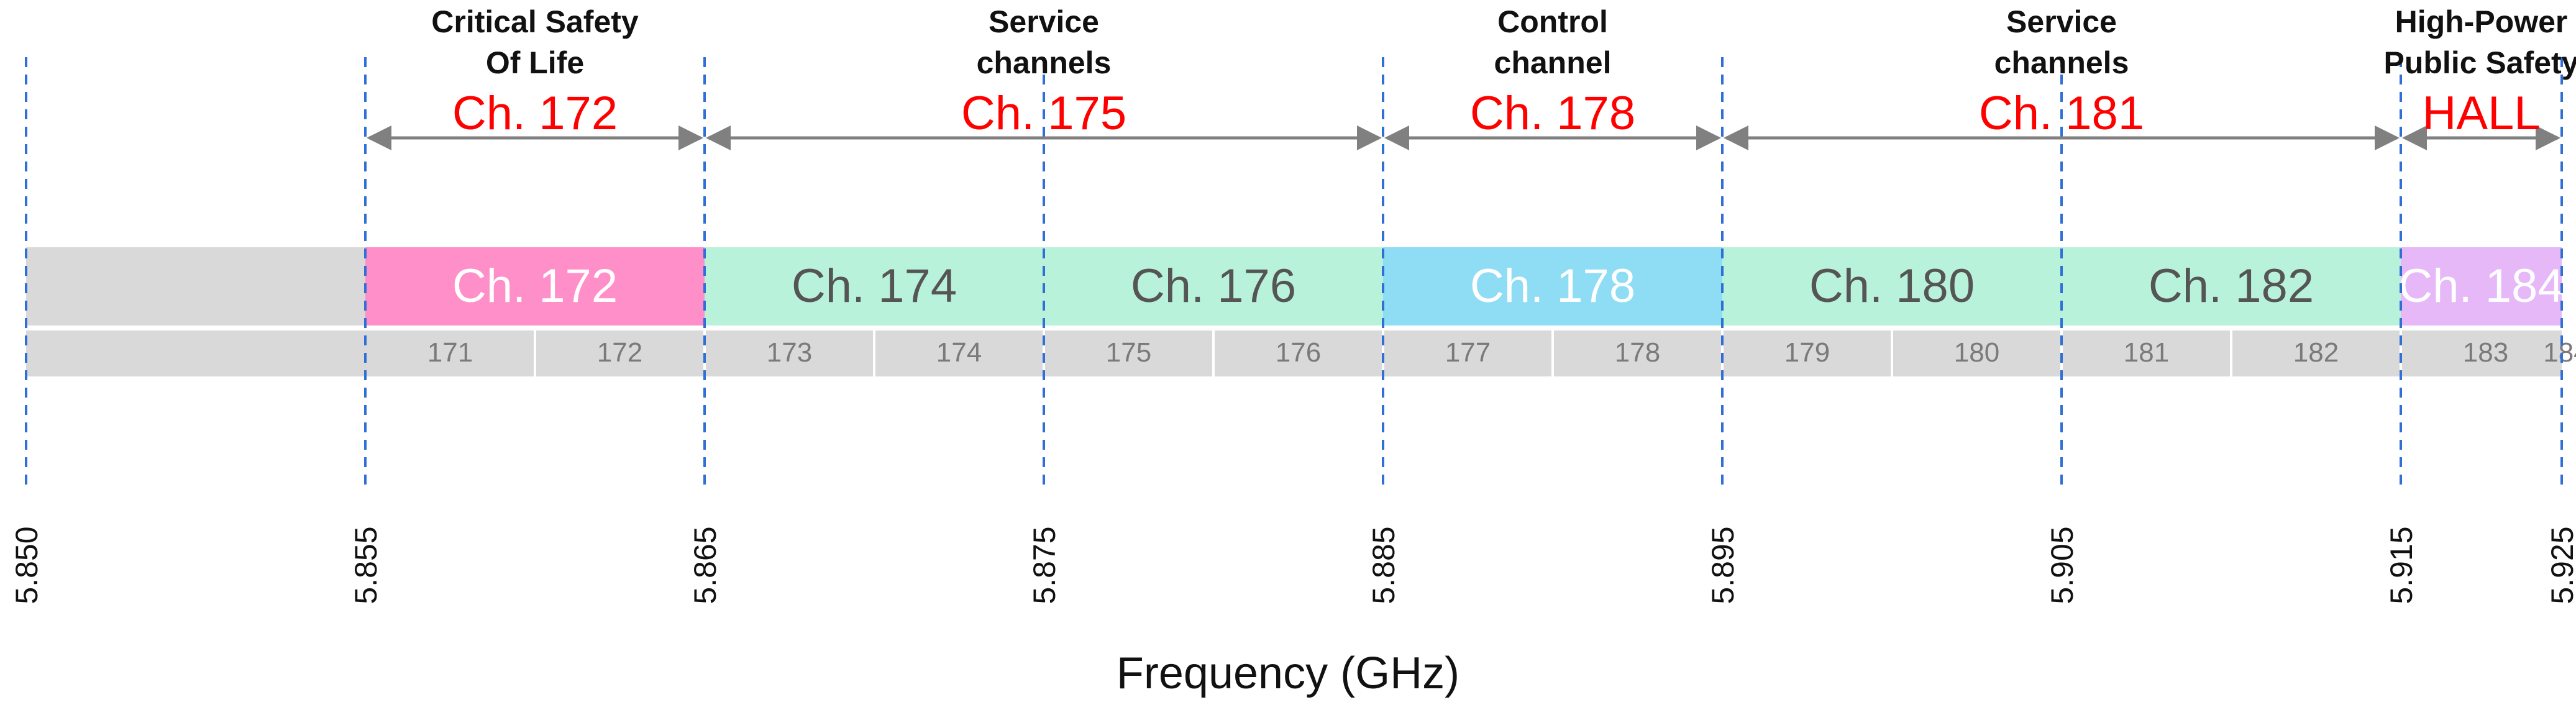 The image size is (2576, 715). I want to click on category-channel: Ch. 181, so click(2061, 113).